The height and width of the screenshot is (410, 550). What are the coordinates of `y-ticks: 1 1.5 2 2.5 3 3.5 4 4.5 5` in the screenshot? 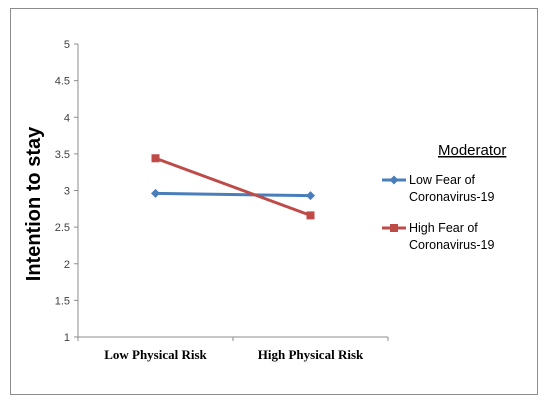 It's located at (66, 191).